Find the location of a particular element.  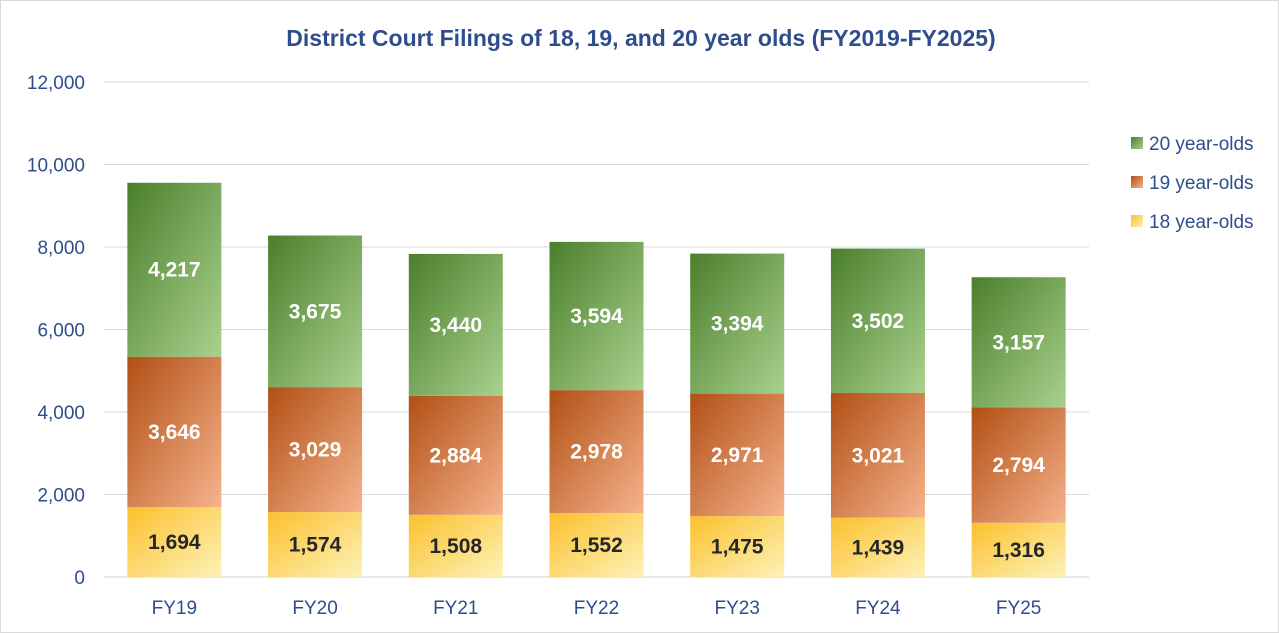

y-tick-label: 0 is located at coordinates (79, 578).